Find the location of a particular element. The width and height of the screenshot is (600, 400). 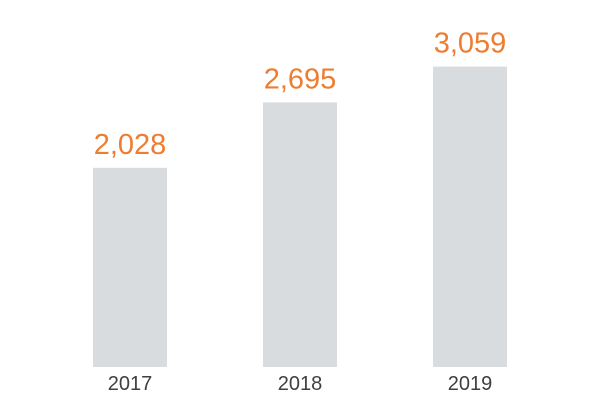

x-axis-ticks: 2017 2018 2019 is located at coordinates (300, 384).